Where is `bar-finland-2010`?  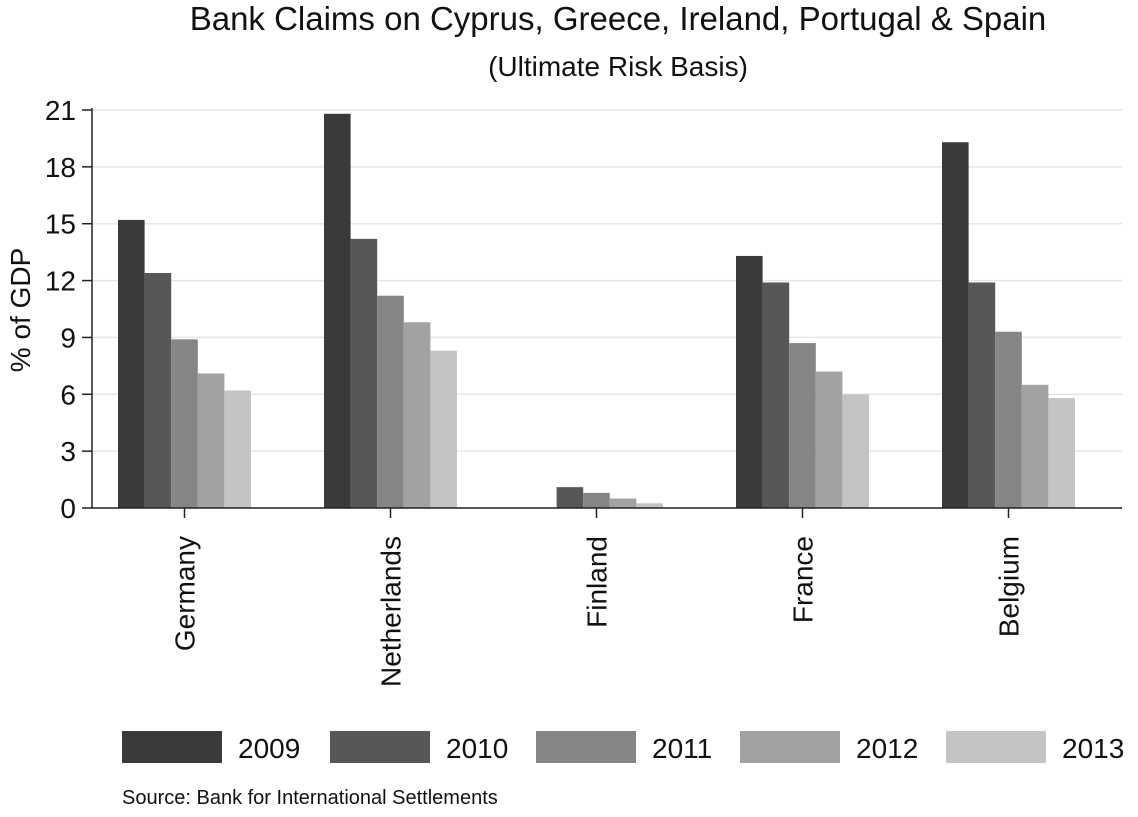 bar-finland-2010 is located at coordinates (570, 497).